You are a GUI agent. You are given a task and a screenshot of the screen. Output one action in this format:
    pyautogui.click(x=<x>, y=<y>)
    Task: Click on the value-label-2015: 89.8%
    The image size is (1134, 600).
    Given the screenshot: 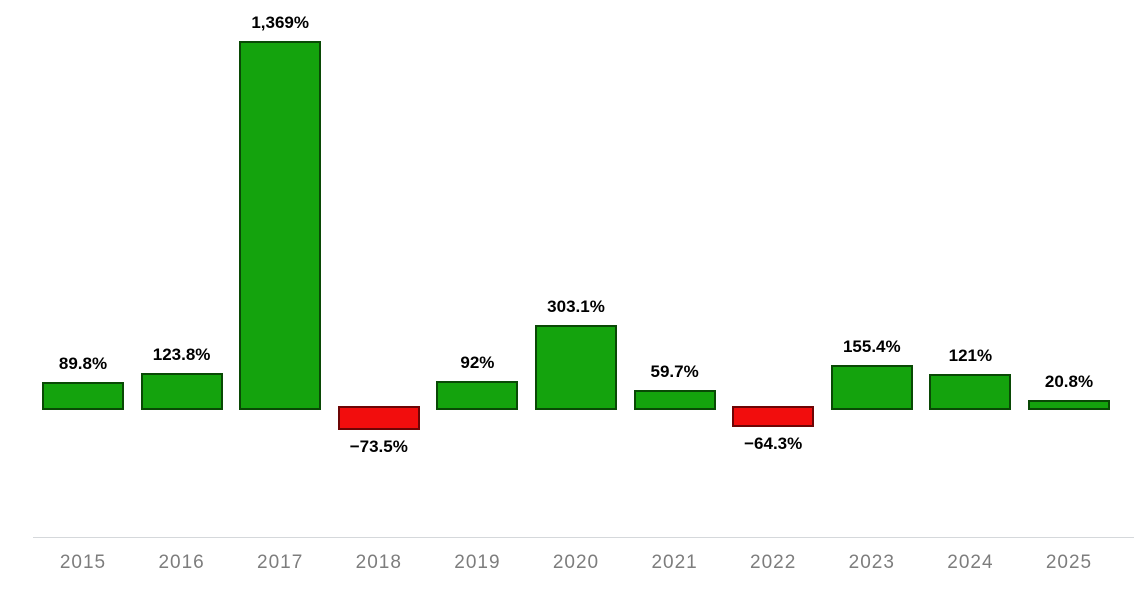 What is the action you would take?
    pyautogui.click(x=83, y=364)
    